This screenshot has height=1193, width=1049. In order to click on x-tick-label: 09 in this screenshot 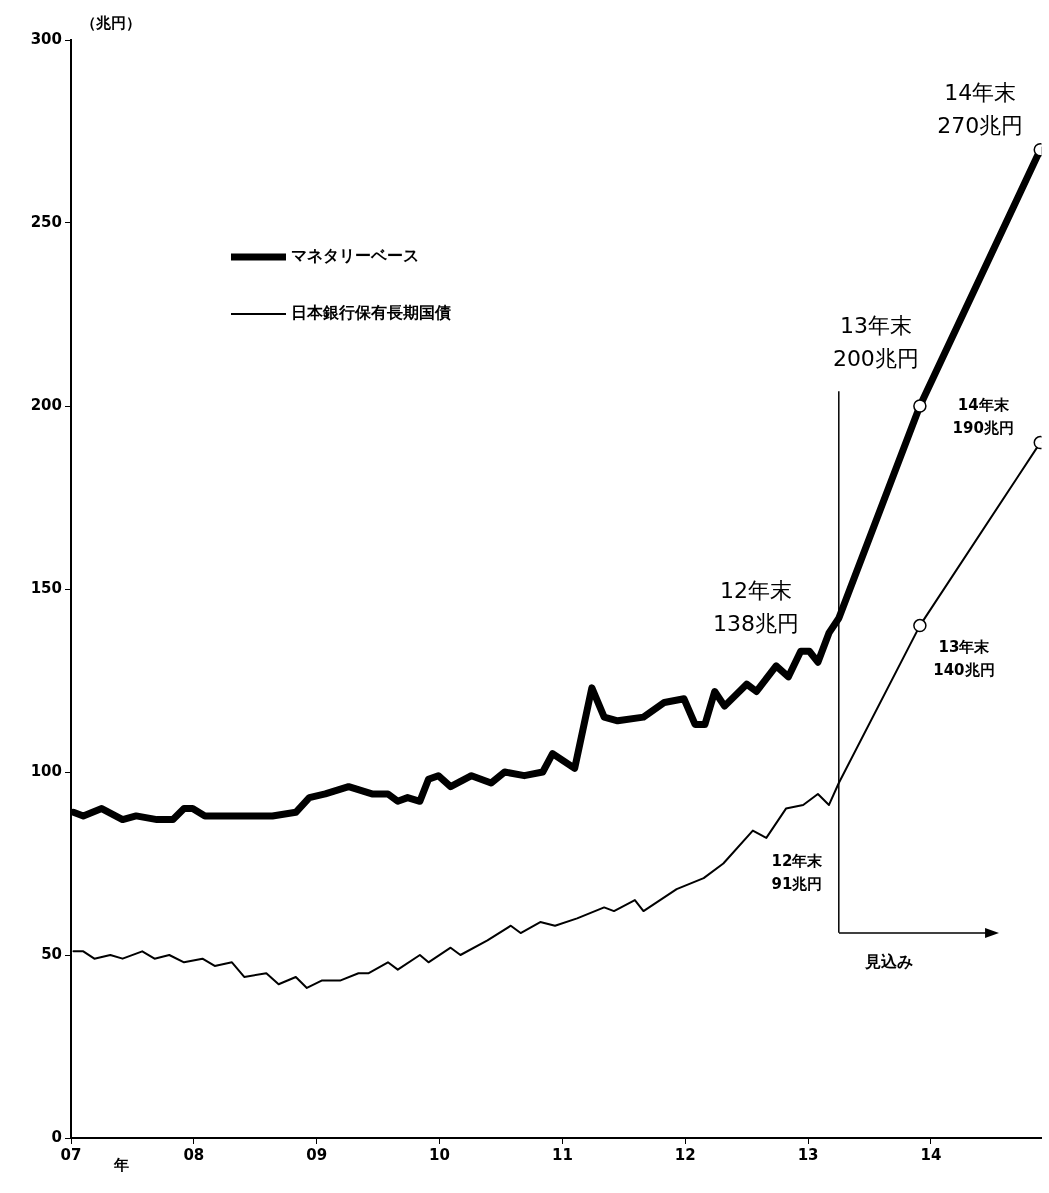, I will do `click(317, 1154)`.